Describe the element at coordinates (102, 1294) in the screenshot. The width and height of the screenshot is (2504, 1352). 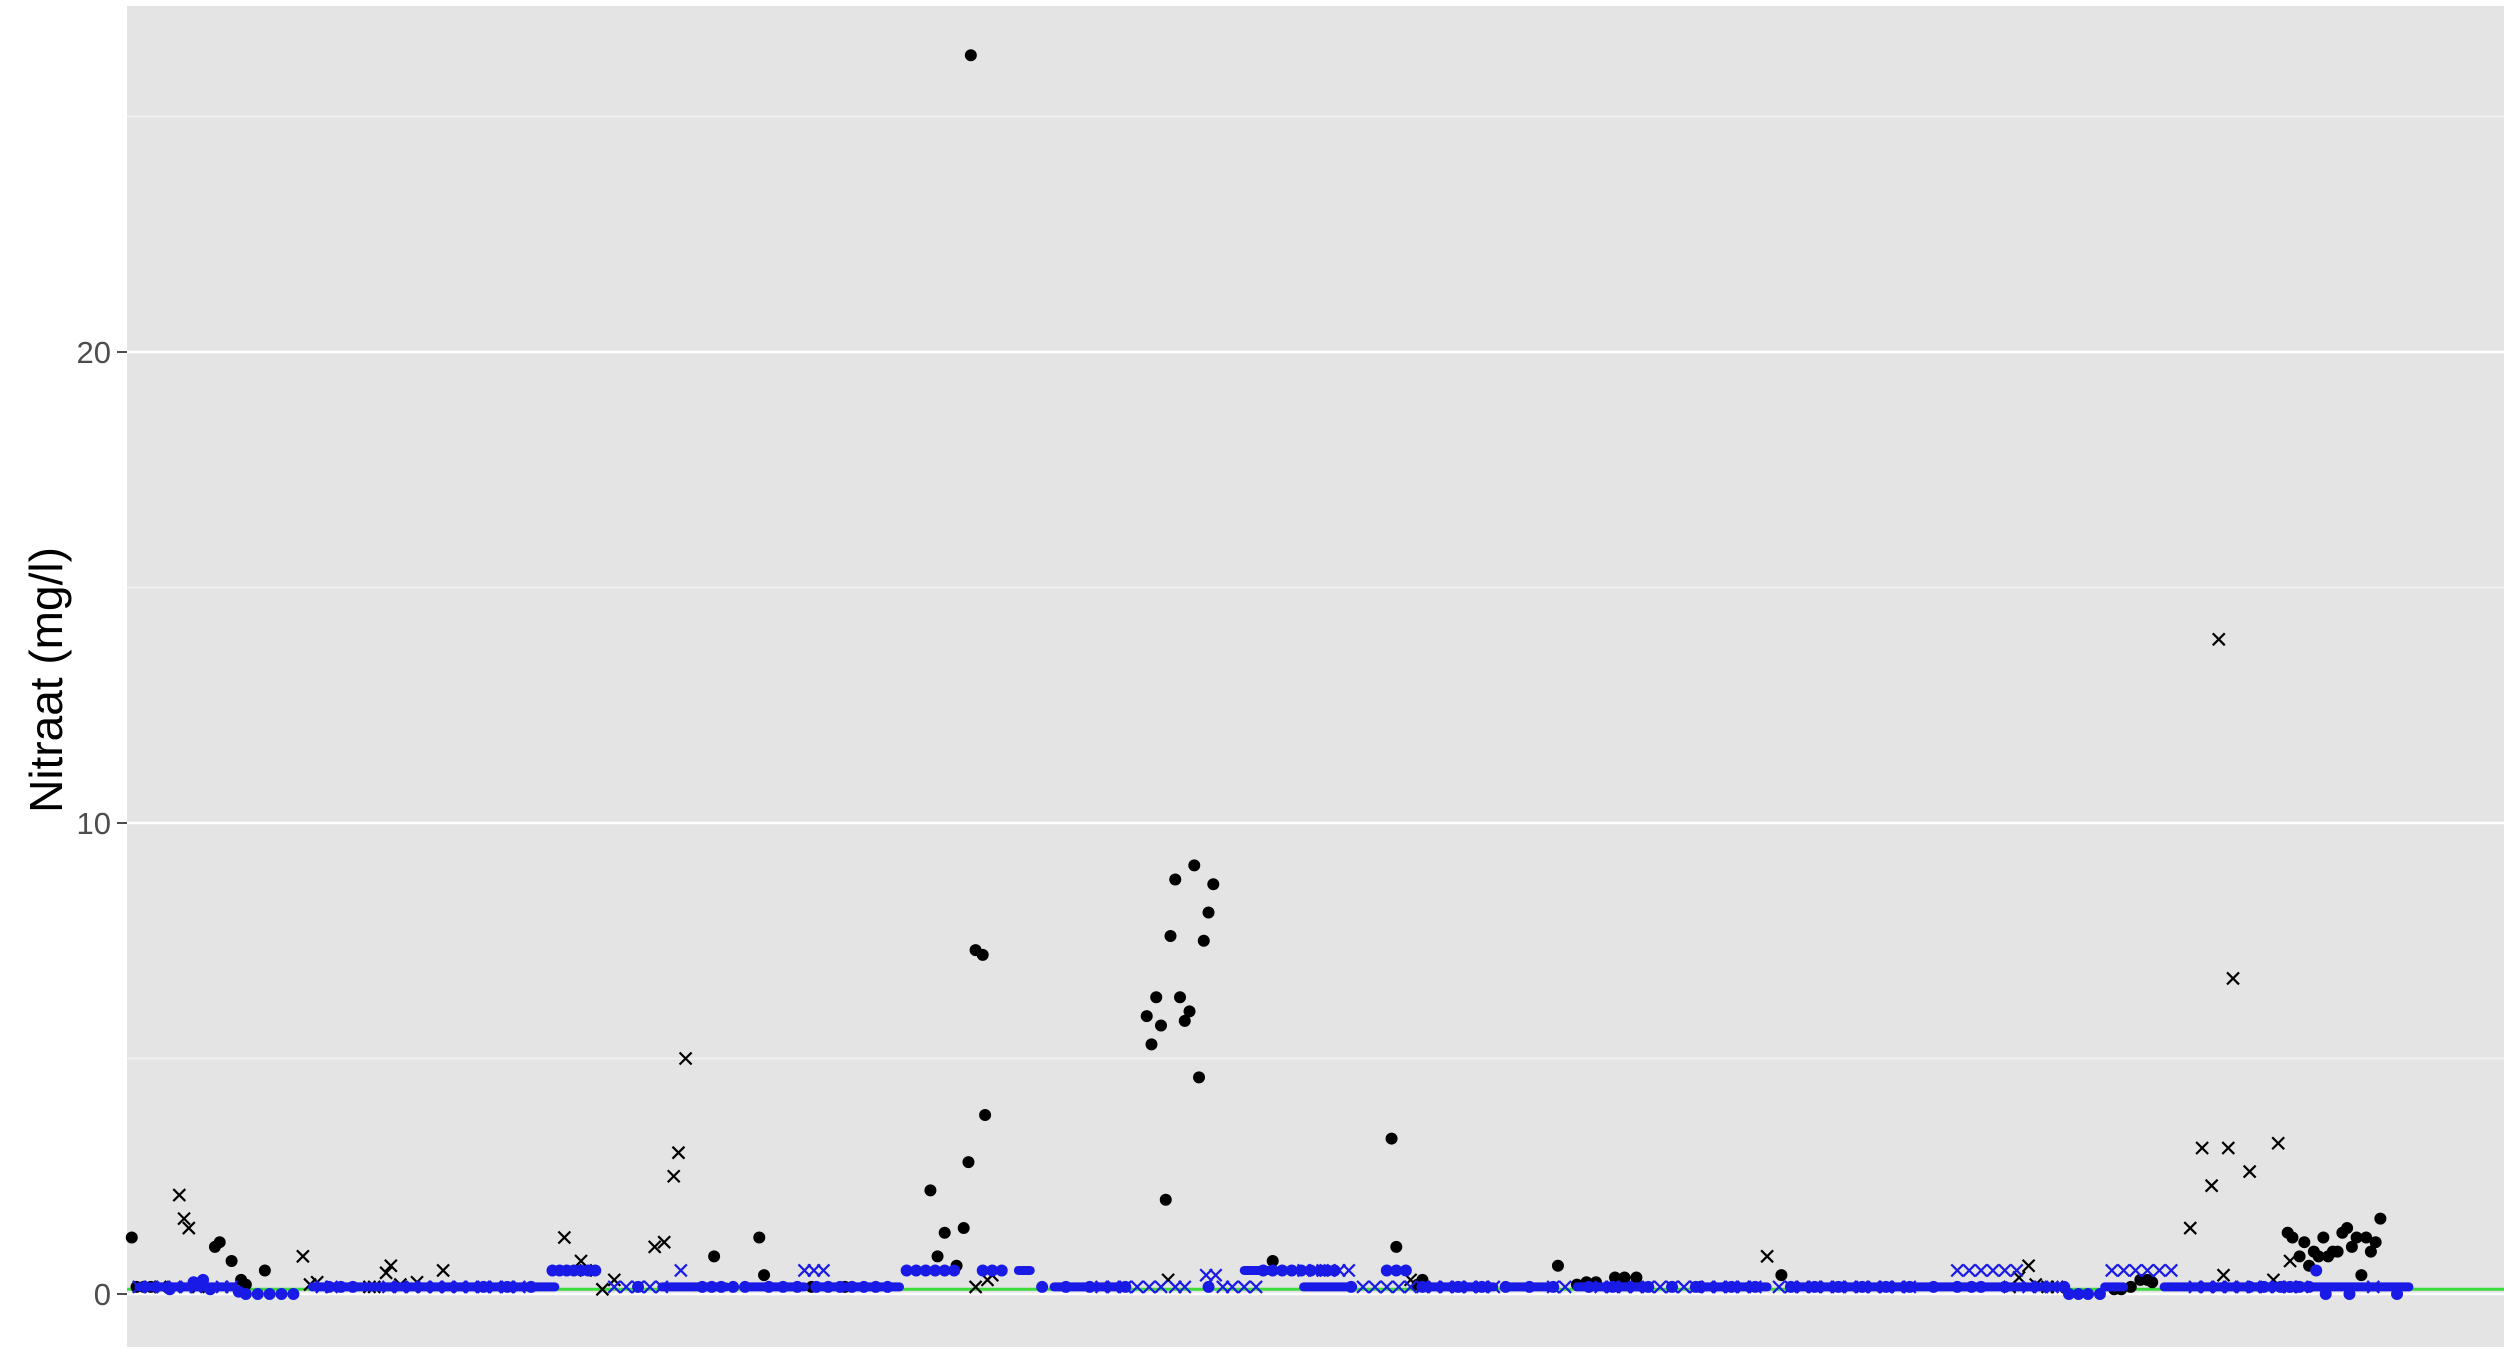
I see `y-tick-label: 0` at that location.